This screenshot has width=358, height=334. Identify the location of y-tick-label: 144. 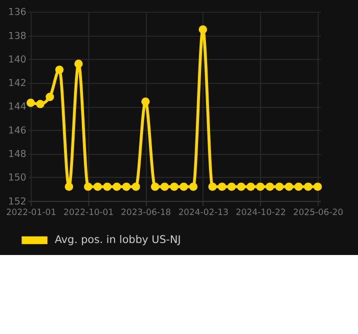
(17, 107).